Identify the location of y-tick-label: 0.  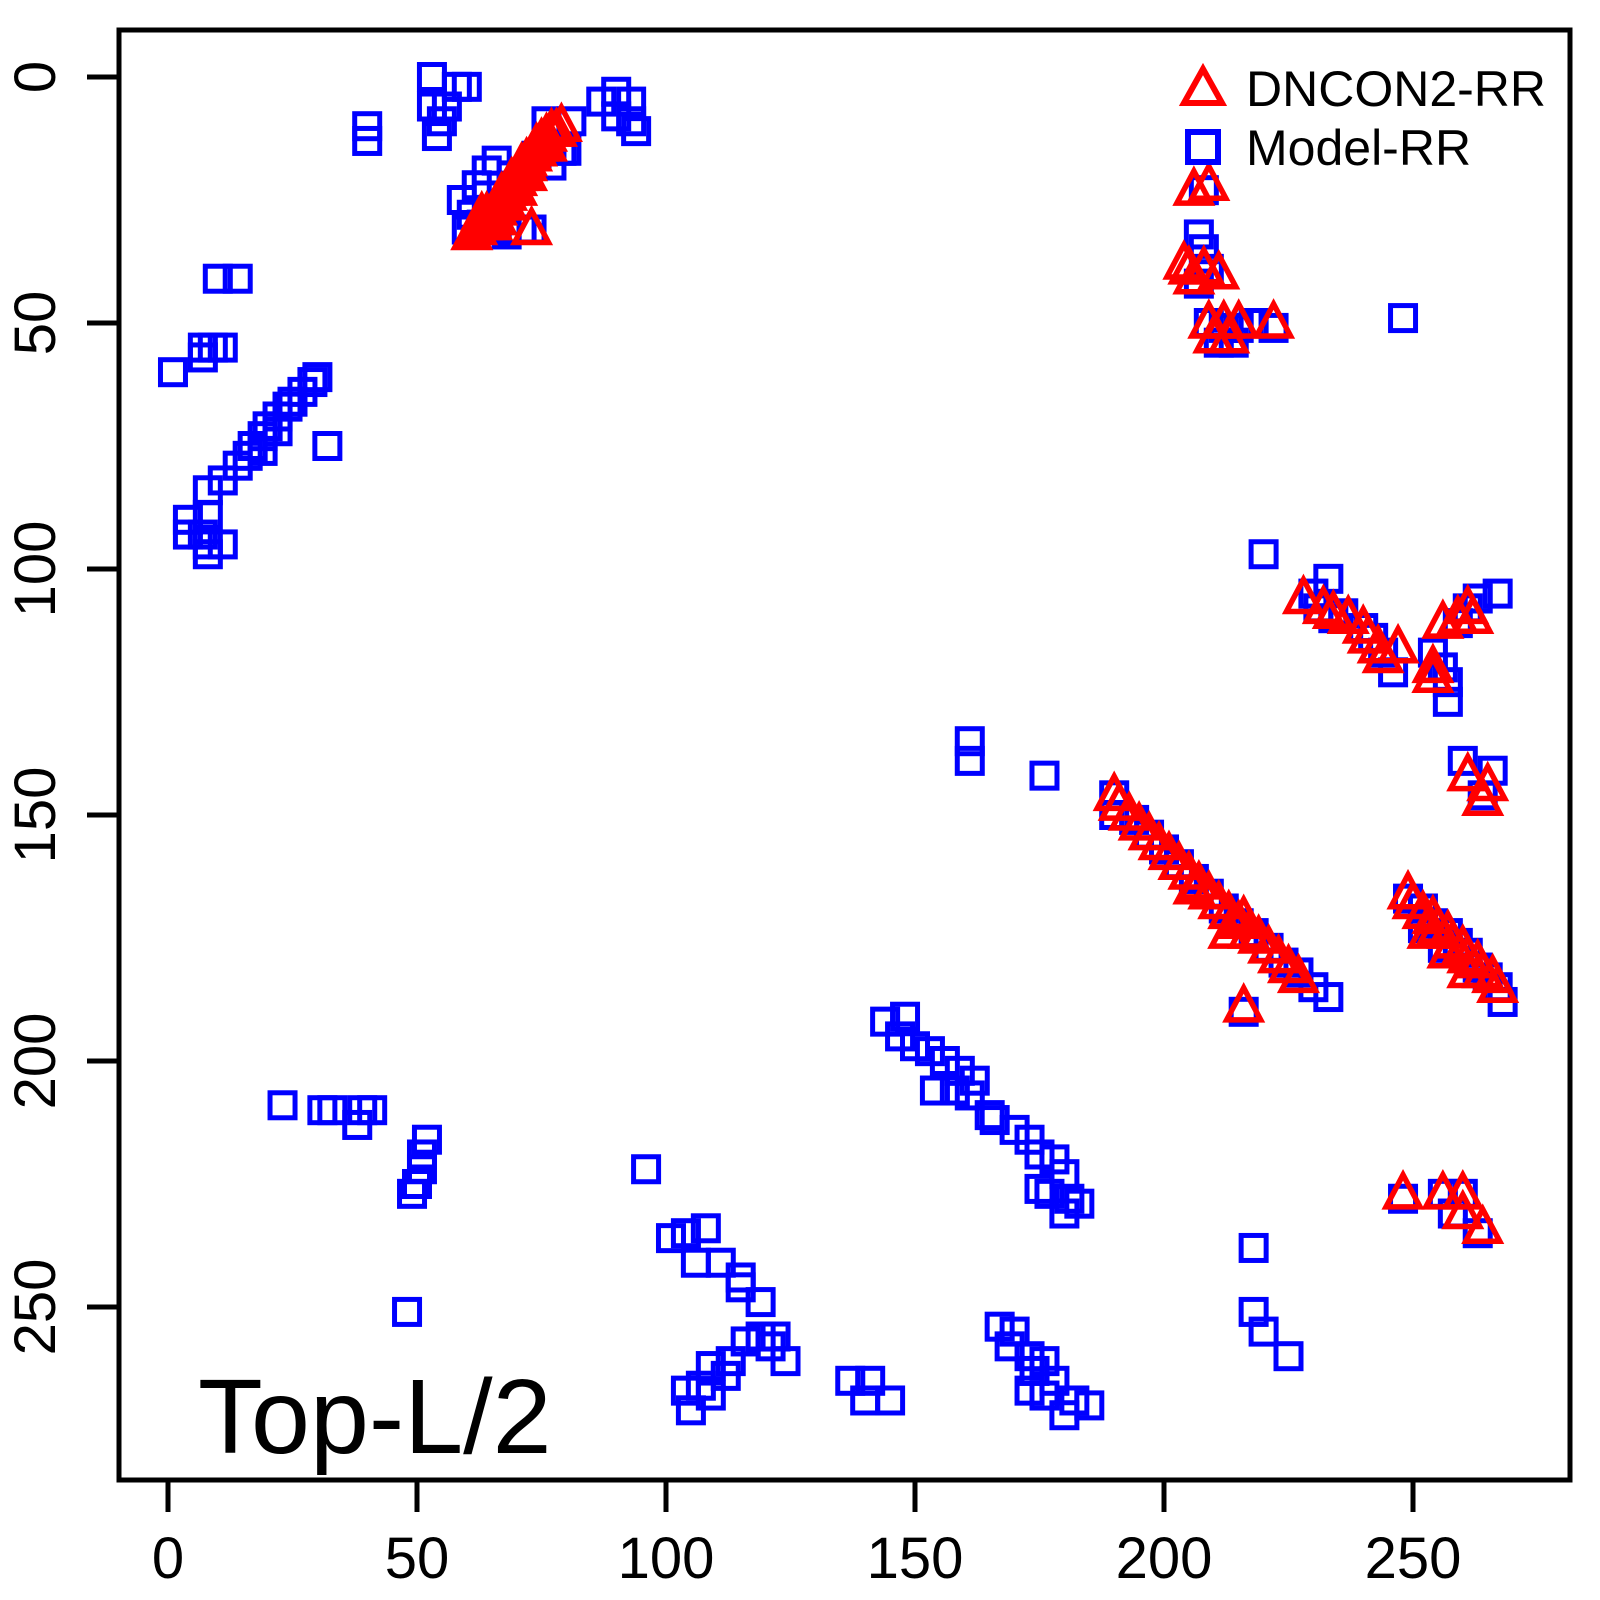
(35, 77).